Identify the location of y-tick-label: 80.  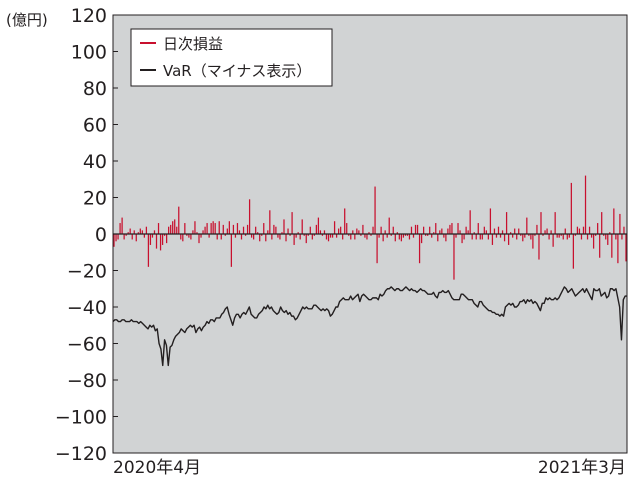
(95, 89).